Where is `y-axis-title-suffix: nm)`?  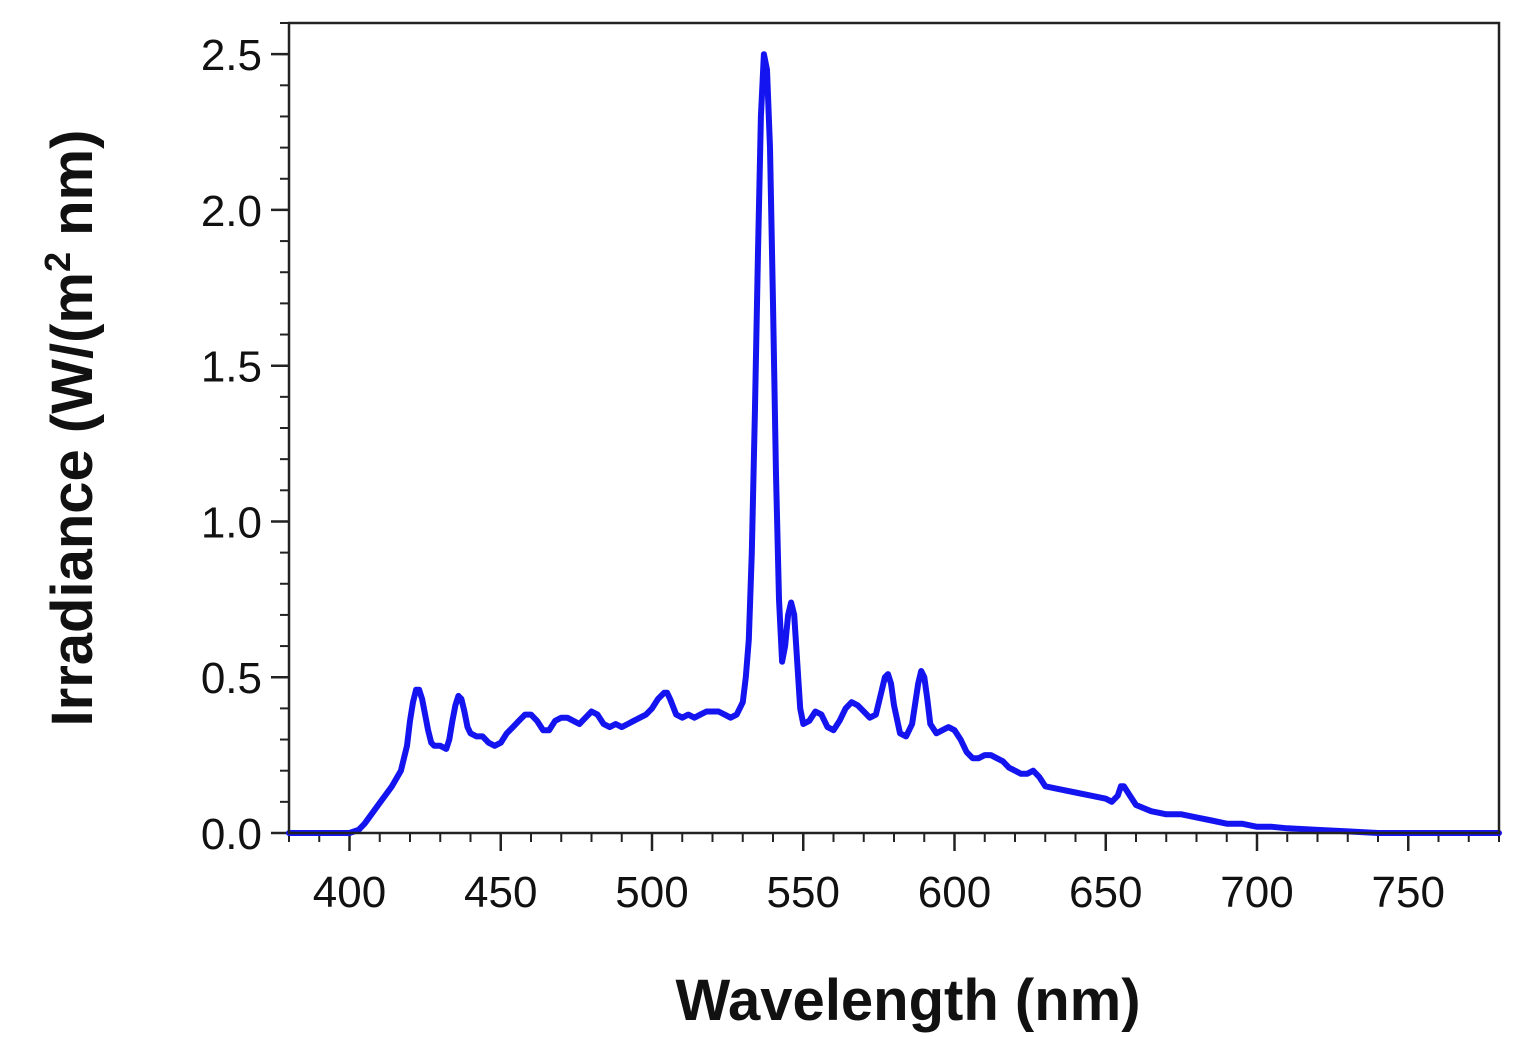
y-axis-title-suffix: nm) is located at coordinates (72, 191).